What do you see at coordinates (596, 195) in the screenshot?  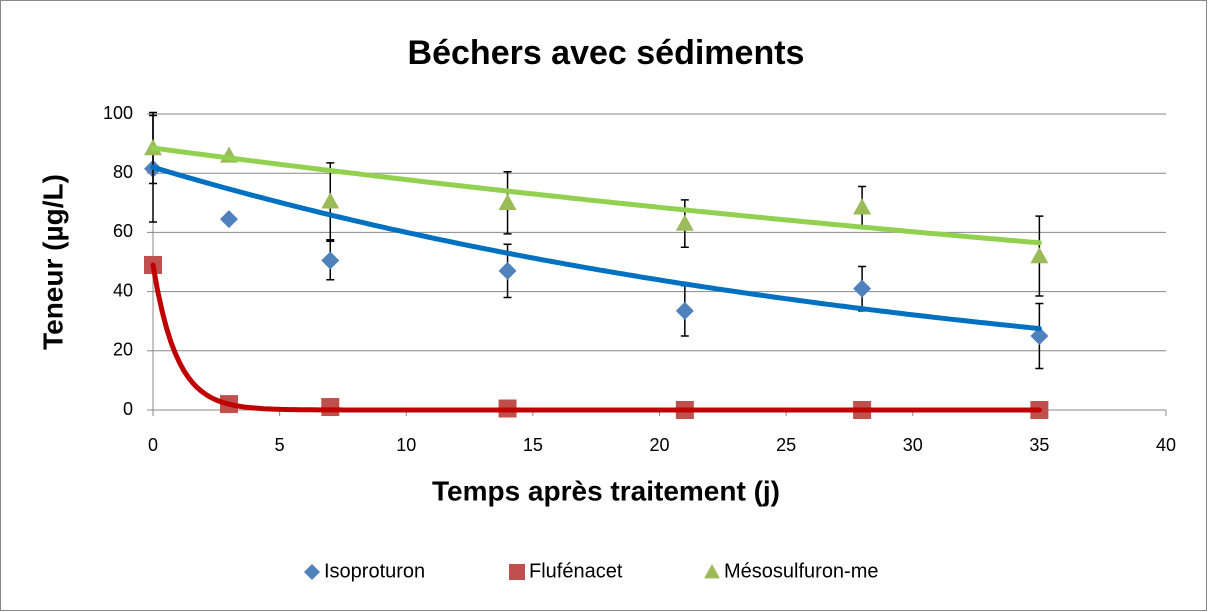 I see `trend-line` at bounding box center [596, 195].